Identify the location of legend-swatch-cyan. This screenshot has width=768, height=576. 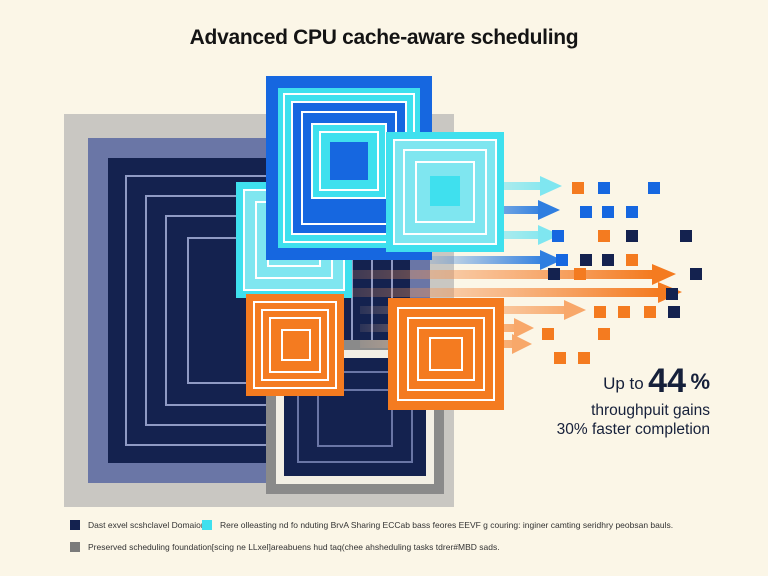
(207, 525).